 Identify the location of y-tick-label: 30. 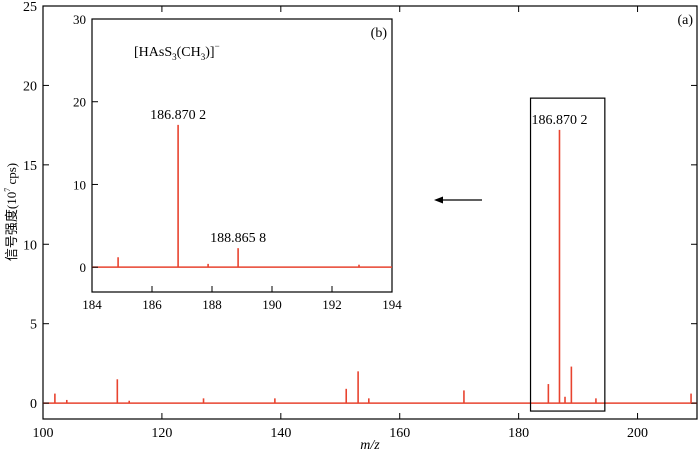
(79, 19).